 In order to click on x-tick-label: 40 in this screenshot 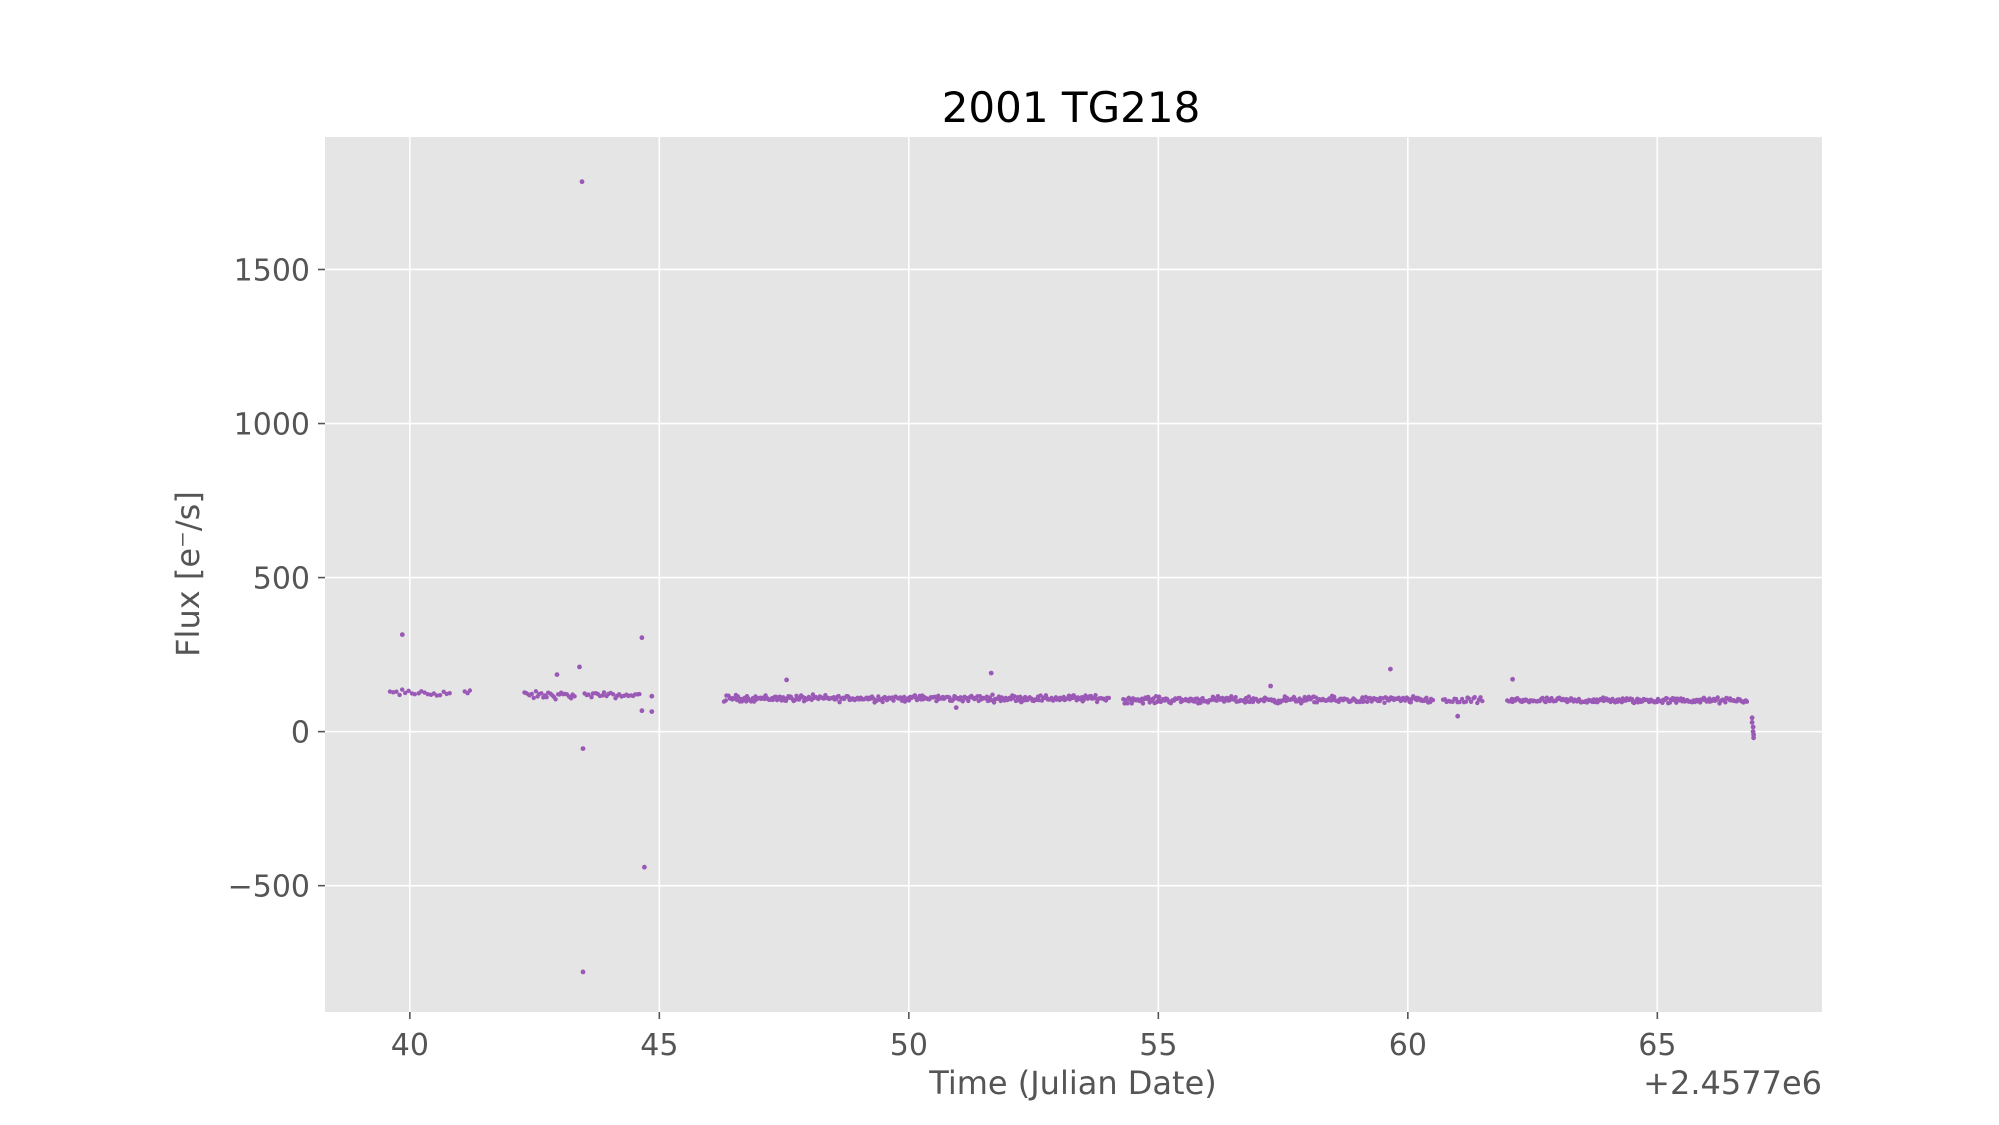, I will do `click(410, 1045)`.